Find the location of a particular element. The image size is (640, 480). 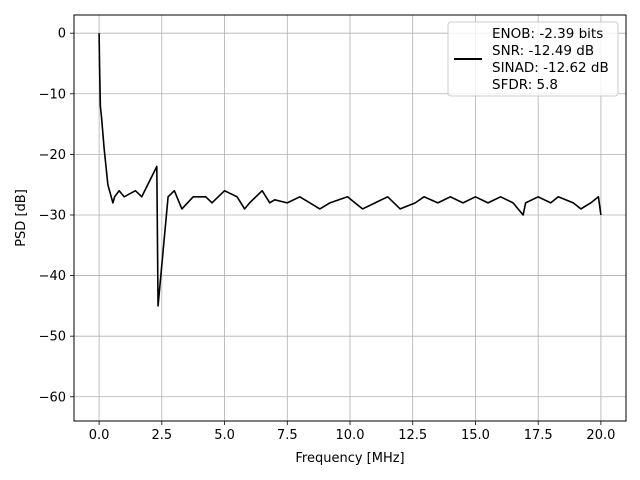

x-tick-label: 2.5 is located at coordinates (161, 435).